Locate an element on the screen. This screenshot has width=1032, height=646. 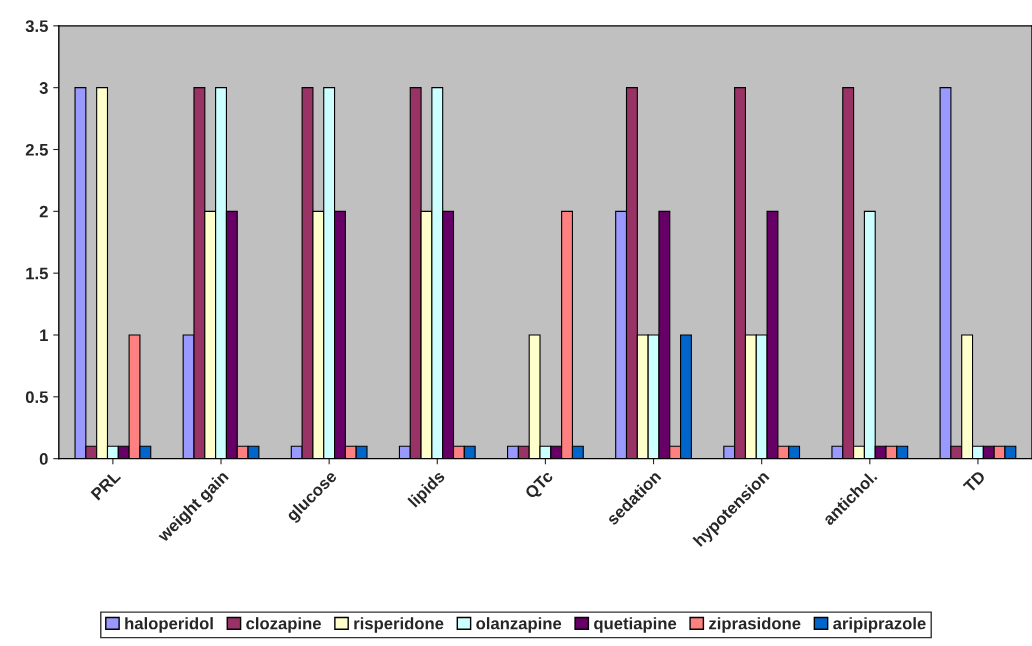
y-tick-label: 2 is located at coordinates (43, 211).